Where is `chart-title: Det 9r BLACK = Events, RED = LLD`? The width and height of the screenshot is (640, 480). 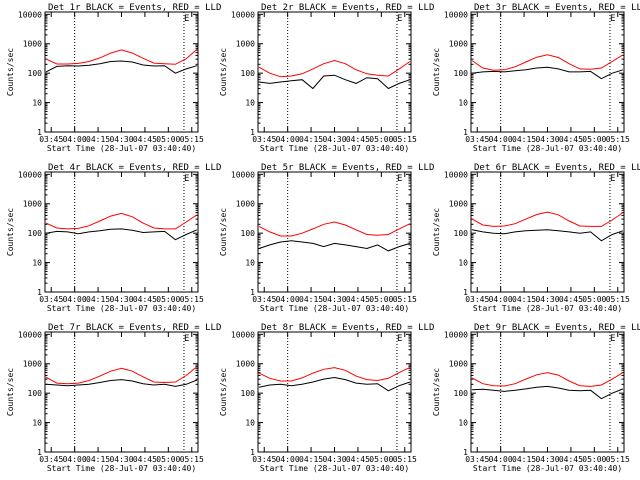
chart-title: Det 9r BLACK = Events, RED = LLD is located at coordinates (557, 328).